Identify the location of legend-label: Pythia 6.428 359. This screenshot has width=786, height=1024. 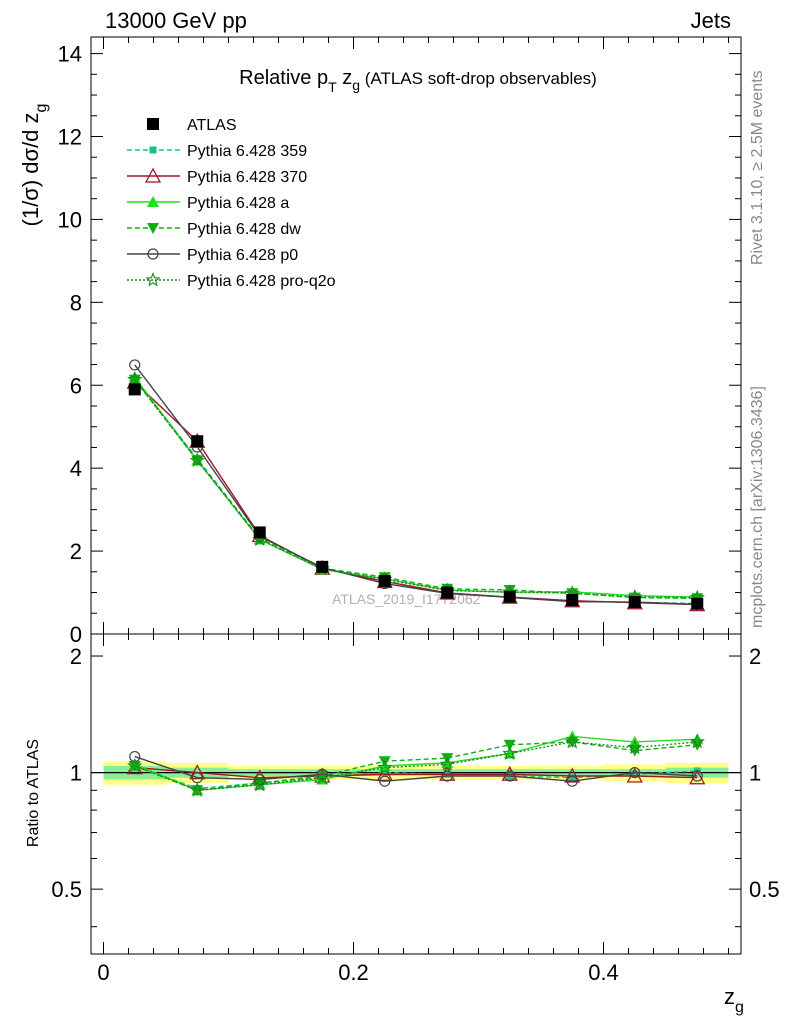
(247, 151).